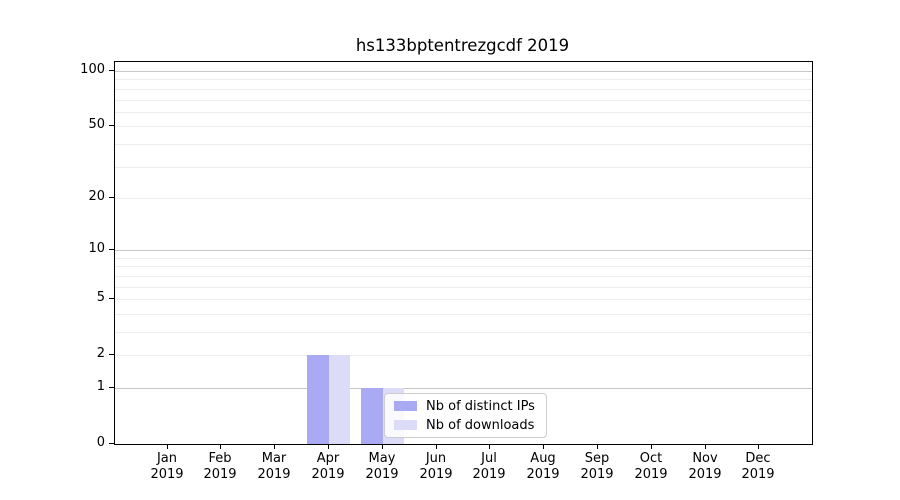  Describe the element at coordinates (463, 144) in the screenshot. I see `gridline-y40` at that location.